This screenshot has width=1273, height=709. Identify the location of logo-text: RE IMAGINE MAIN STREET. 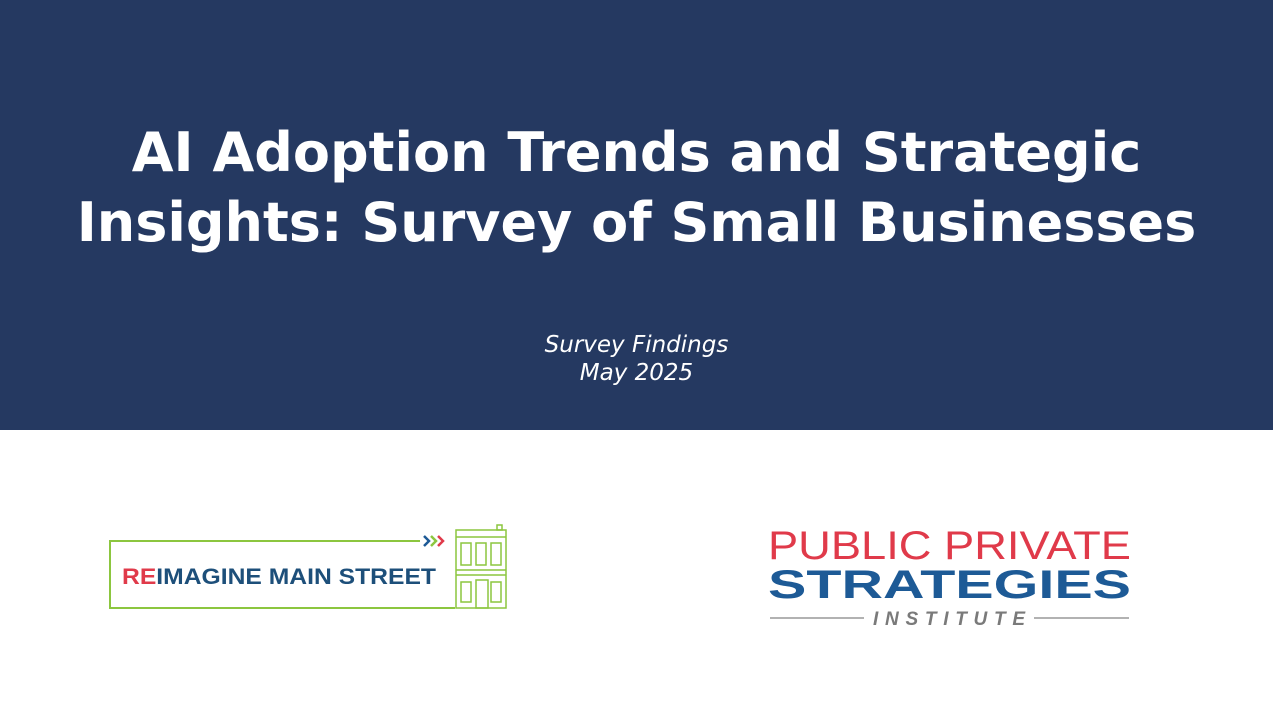
(279, 576).